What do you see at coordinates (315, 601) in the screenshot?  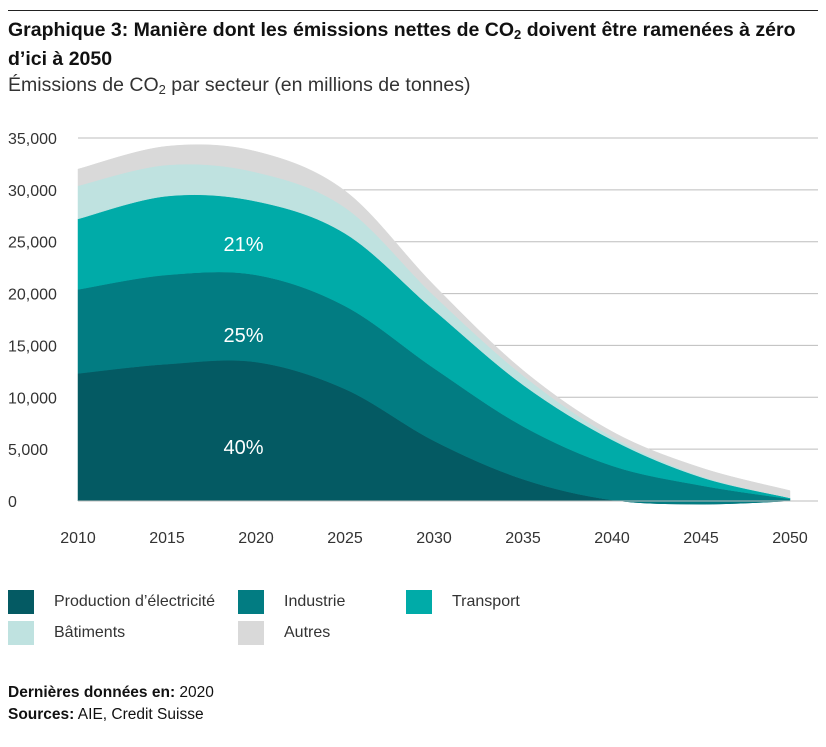 I see `legend-label: Industrie` at bounding box center [315, 601].